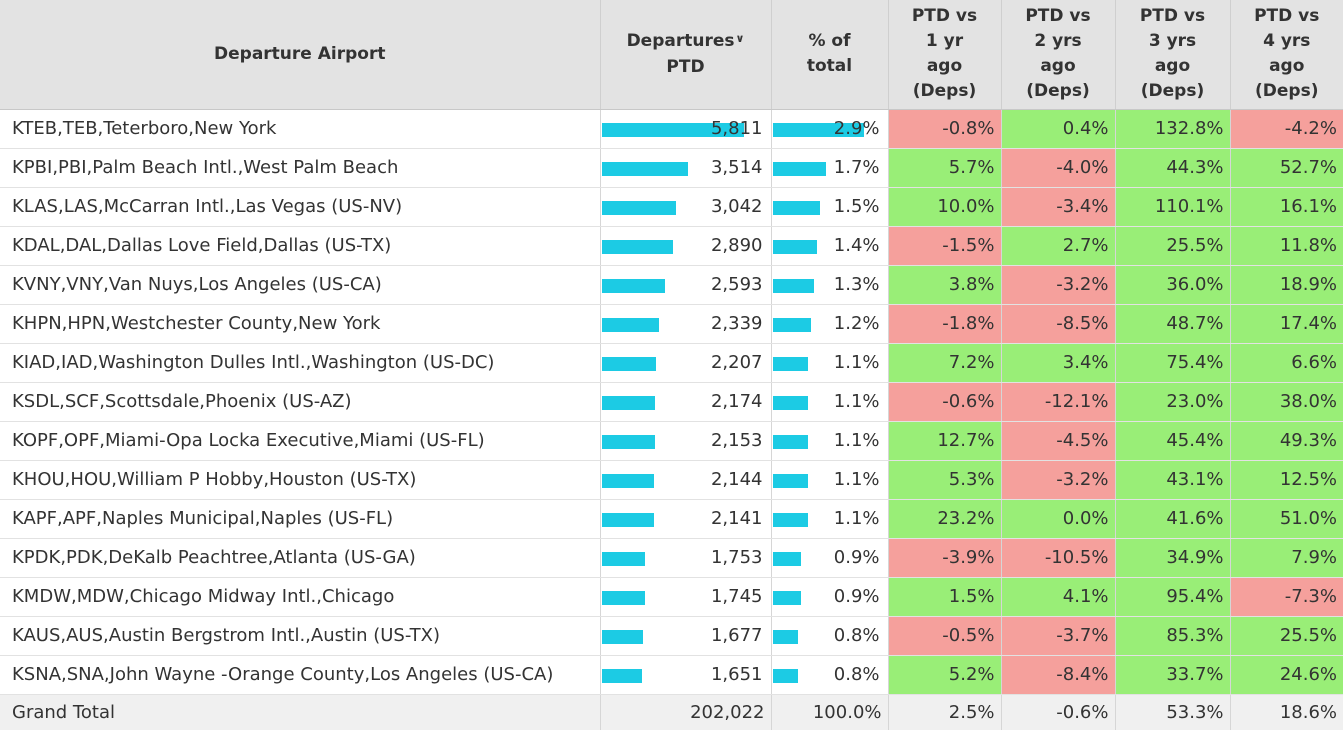  I want to click on departures-value: 2,153, so click(736, 440).